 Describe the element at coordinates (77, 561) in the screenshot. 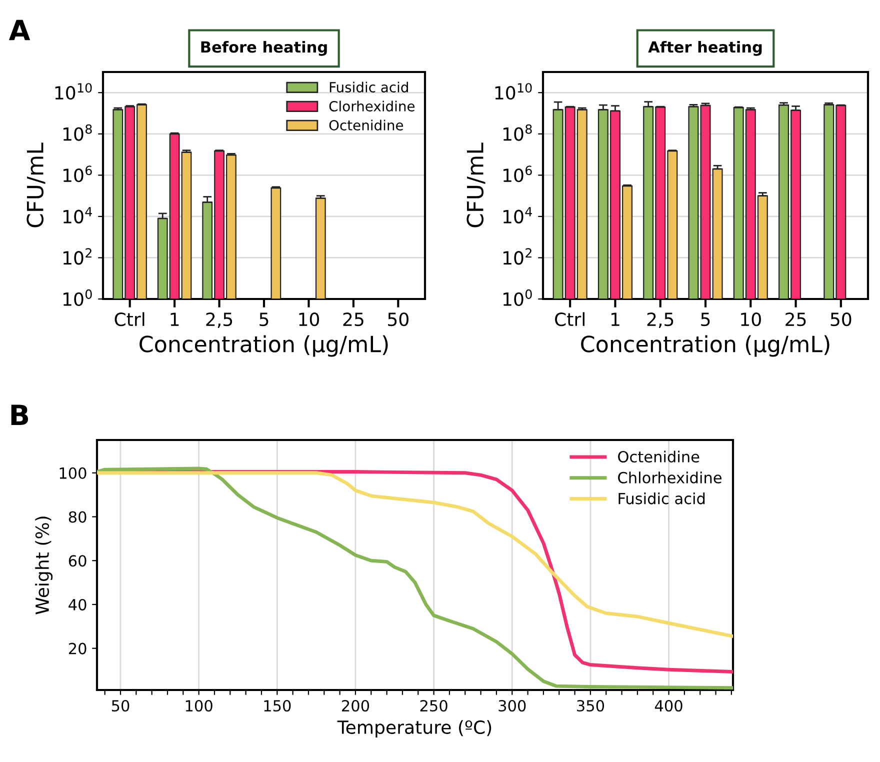

I see `y-tick-label: 60` at that location.